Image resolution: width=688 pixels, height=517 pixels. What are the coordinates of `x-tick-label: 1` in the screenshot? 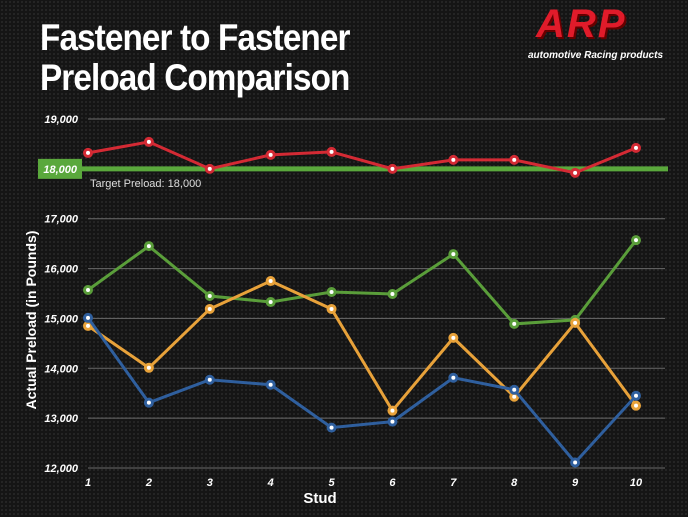 It's located at (88, 483).